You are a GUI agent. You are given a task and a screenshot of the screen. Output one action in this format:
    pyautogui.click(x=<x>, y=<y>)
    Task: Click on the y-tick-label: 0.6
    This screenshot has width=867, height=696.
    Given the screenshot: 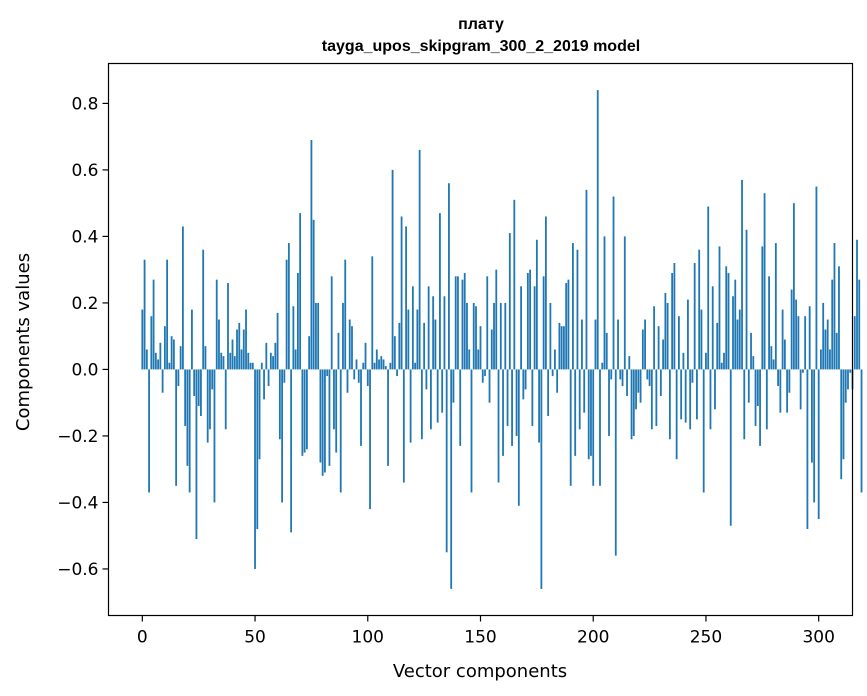 What is the action you would take?
    pyautogui.click(x=84, y=171)
    